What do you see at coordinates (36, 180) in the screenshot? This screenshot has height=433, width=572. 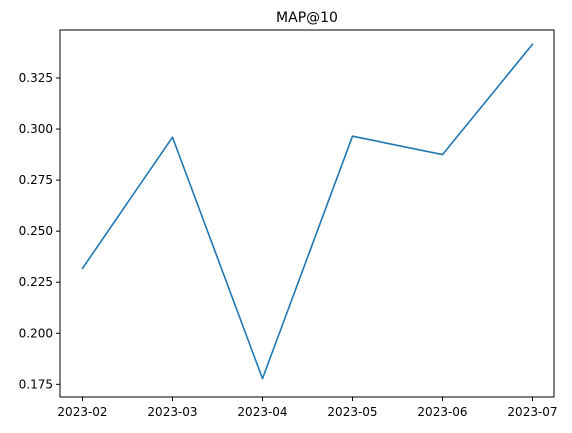 I see `y-tick-label: 0.275` at bounding box center [36, 180].